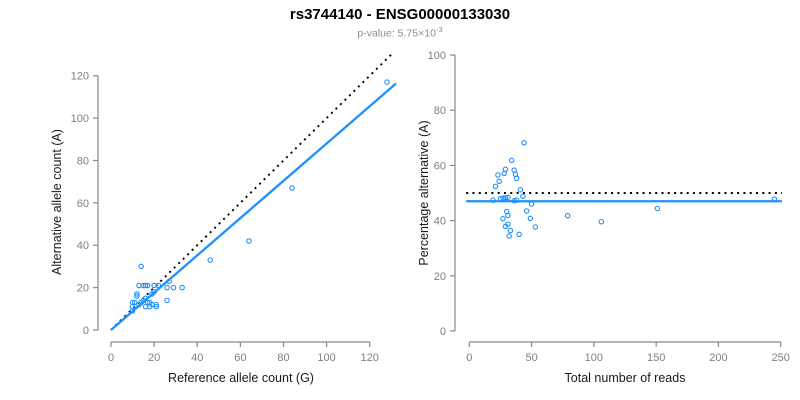 The width and height of the screenshot is (800, 400). Describe the element at coordinates (439, 29) in the screenshot. I see `p-value-exponent: -3` at that location.